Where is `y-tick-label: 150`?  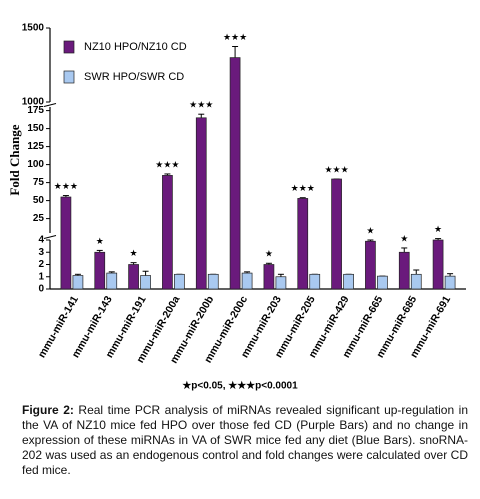 y-tick-label: 150 is located at coordinates (35, 128).